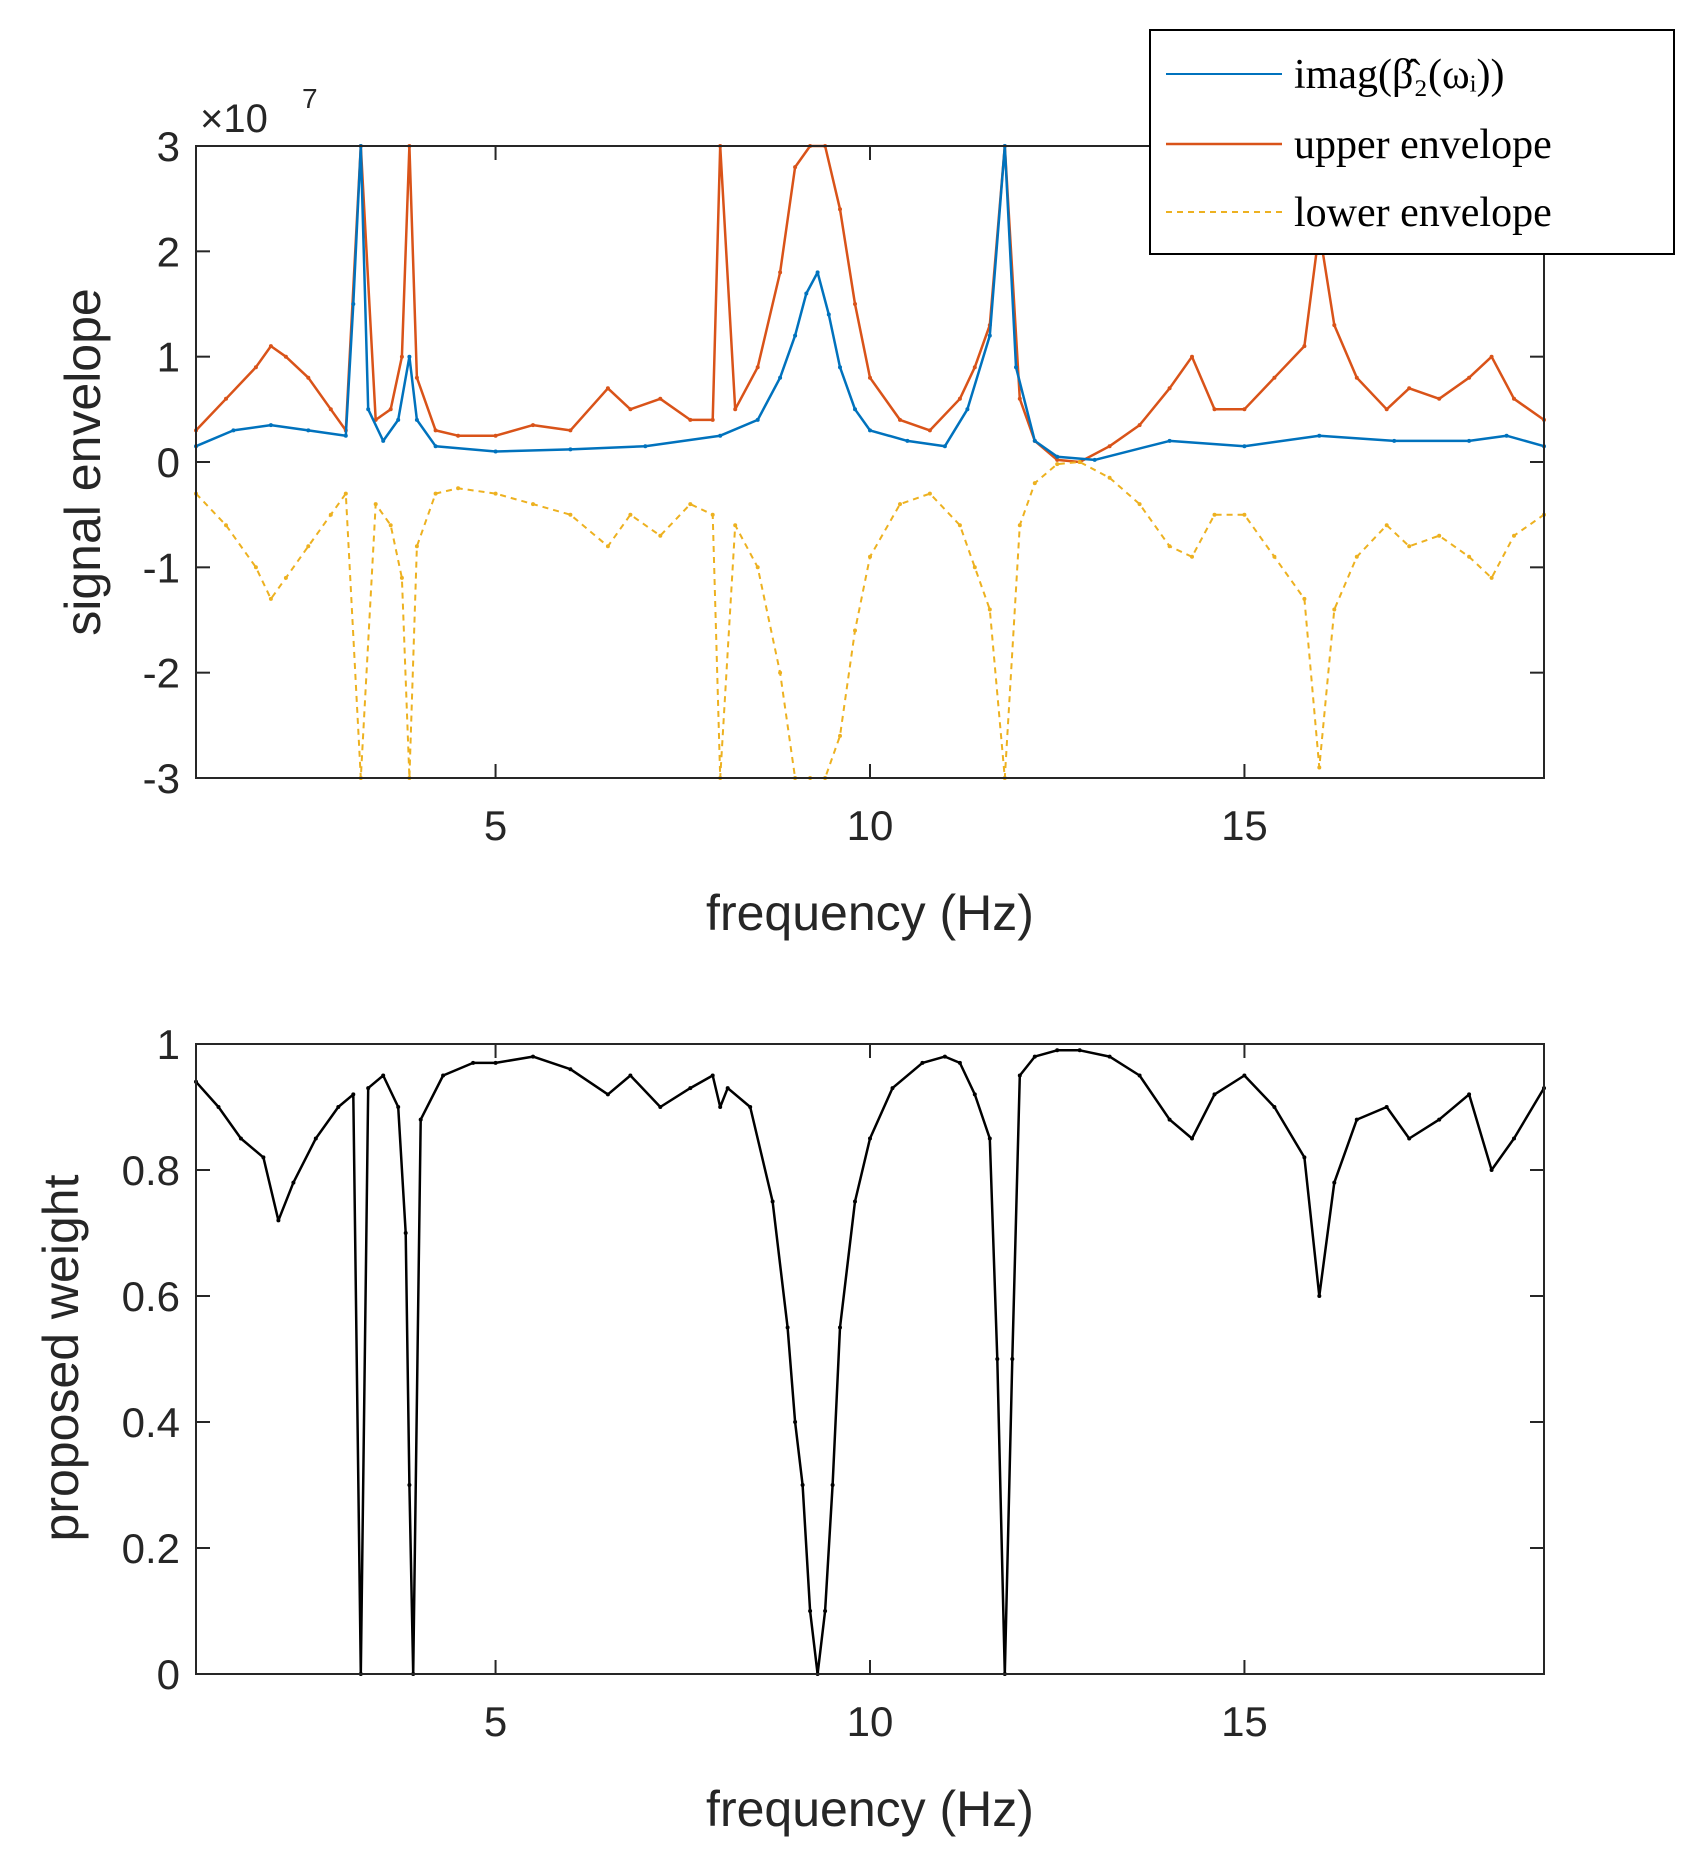 Image resolution: width=1702 pixels, height=1866 pixels. Describe the element at coordinates (151, 1170) in the screenshot. I see `bottom-y-tick-label: 0.8` at that location.